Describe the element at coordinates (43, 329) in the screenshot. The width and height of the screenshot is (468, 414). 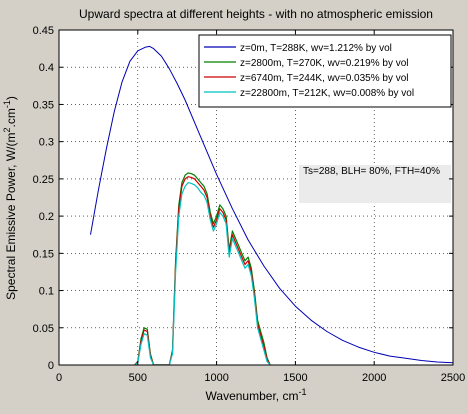
I see `y-tick-label: 0.05` at that location.